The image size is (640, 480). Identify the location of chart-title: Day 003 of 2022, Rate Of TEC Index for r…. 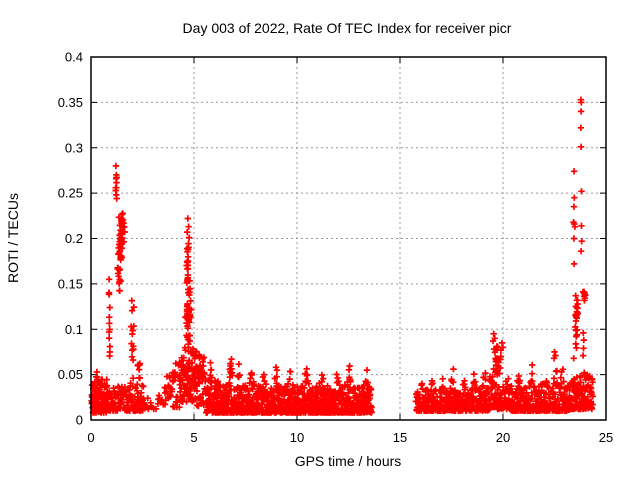
(347, 28).